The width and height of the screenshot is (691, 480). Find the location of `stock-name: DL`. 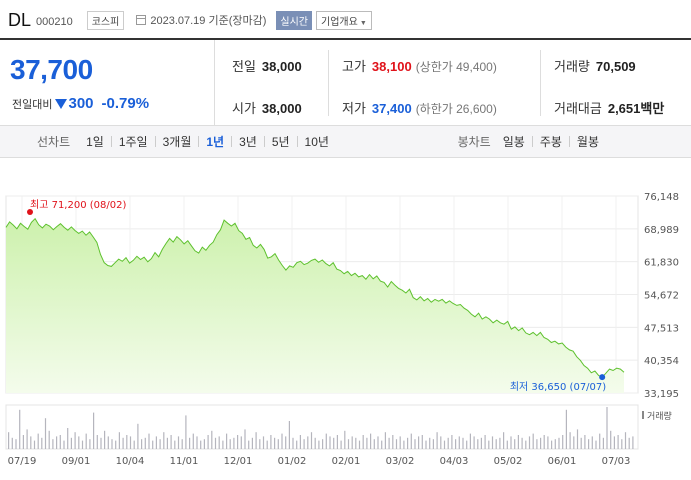

stock-name: DL is located at coordinates (20, 19).